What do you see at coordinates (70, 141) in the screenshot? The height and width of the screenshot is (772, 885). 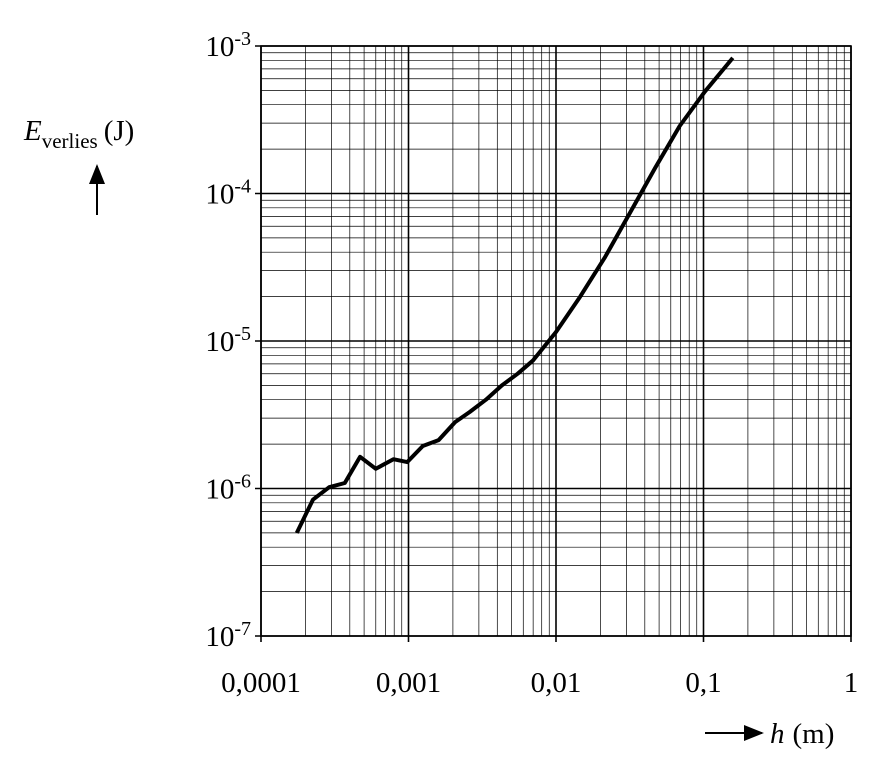 I see `y-subscript: verlies` at bounding box center [70, 141].